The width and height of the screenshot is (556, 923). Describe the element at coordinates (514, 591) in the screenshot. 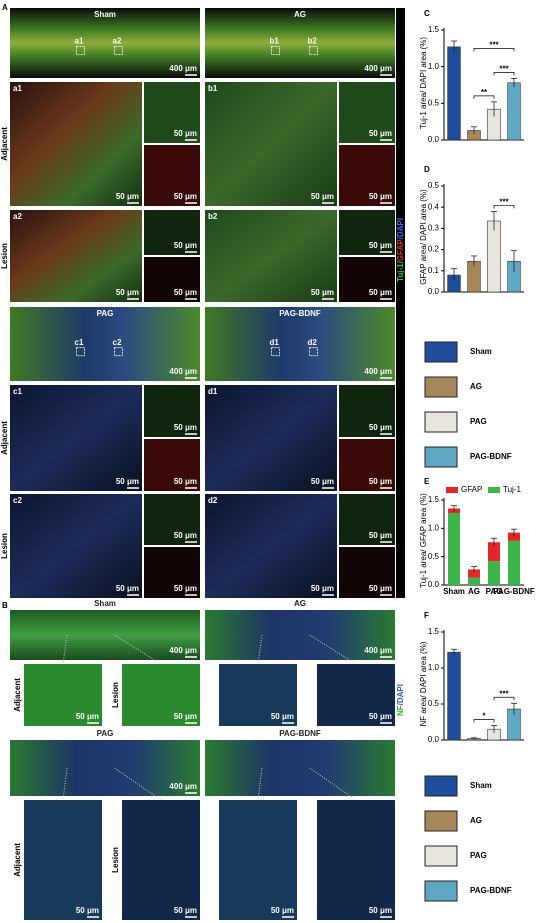

I see `x-tick-label: PAG-BDNF` at that location.